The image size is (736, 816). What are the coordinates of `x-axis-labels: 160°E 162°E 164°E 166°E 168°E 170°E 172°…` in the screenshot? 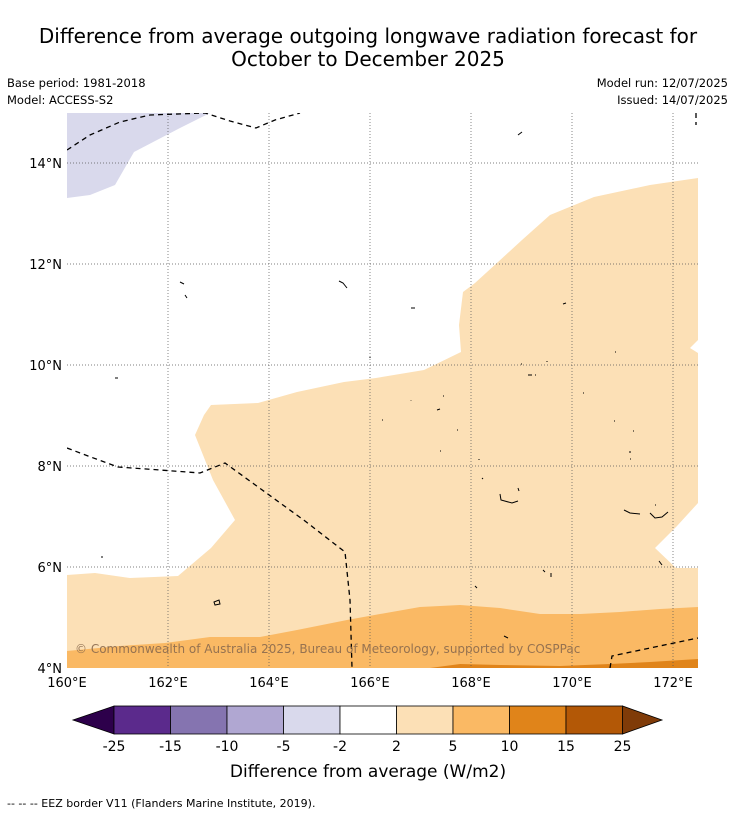 It's located at (370, 683).